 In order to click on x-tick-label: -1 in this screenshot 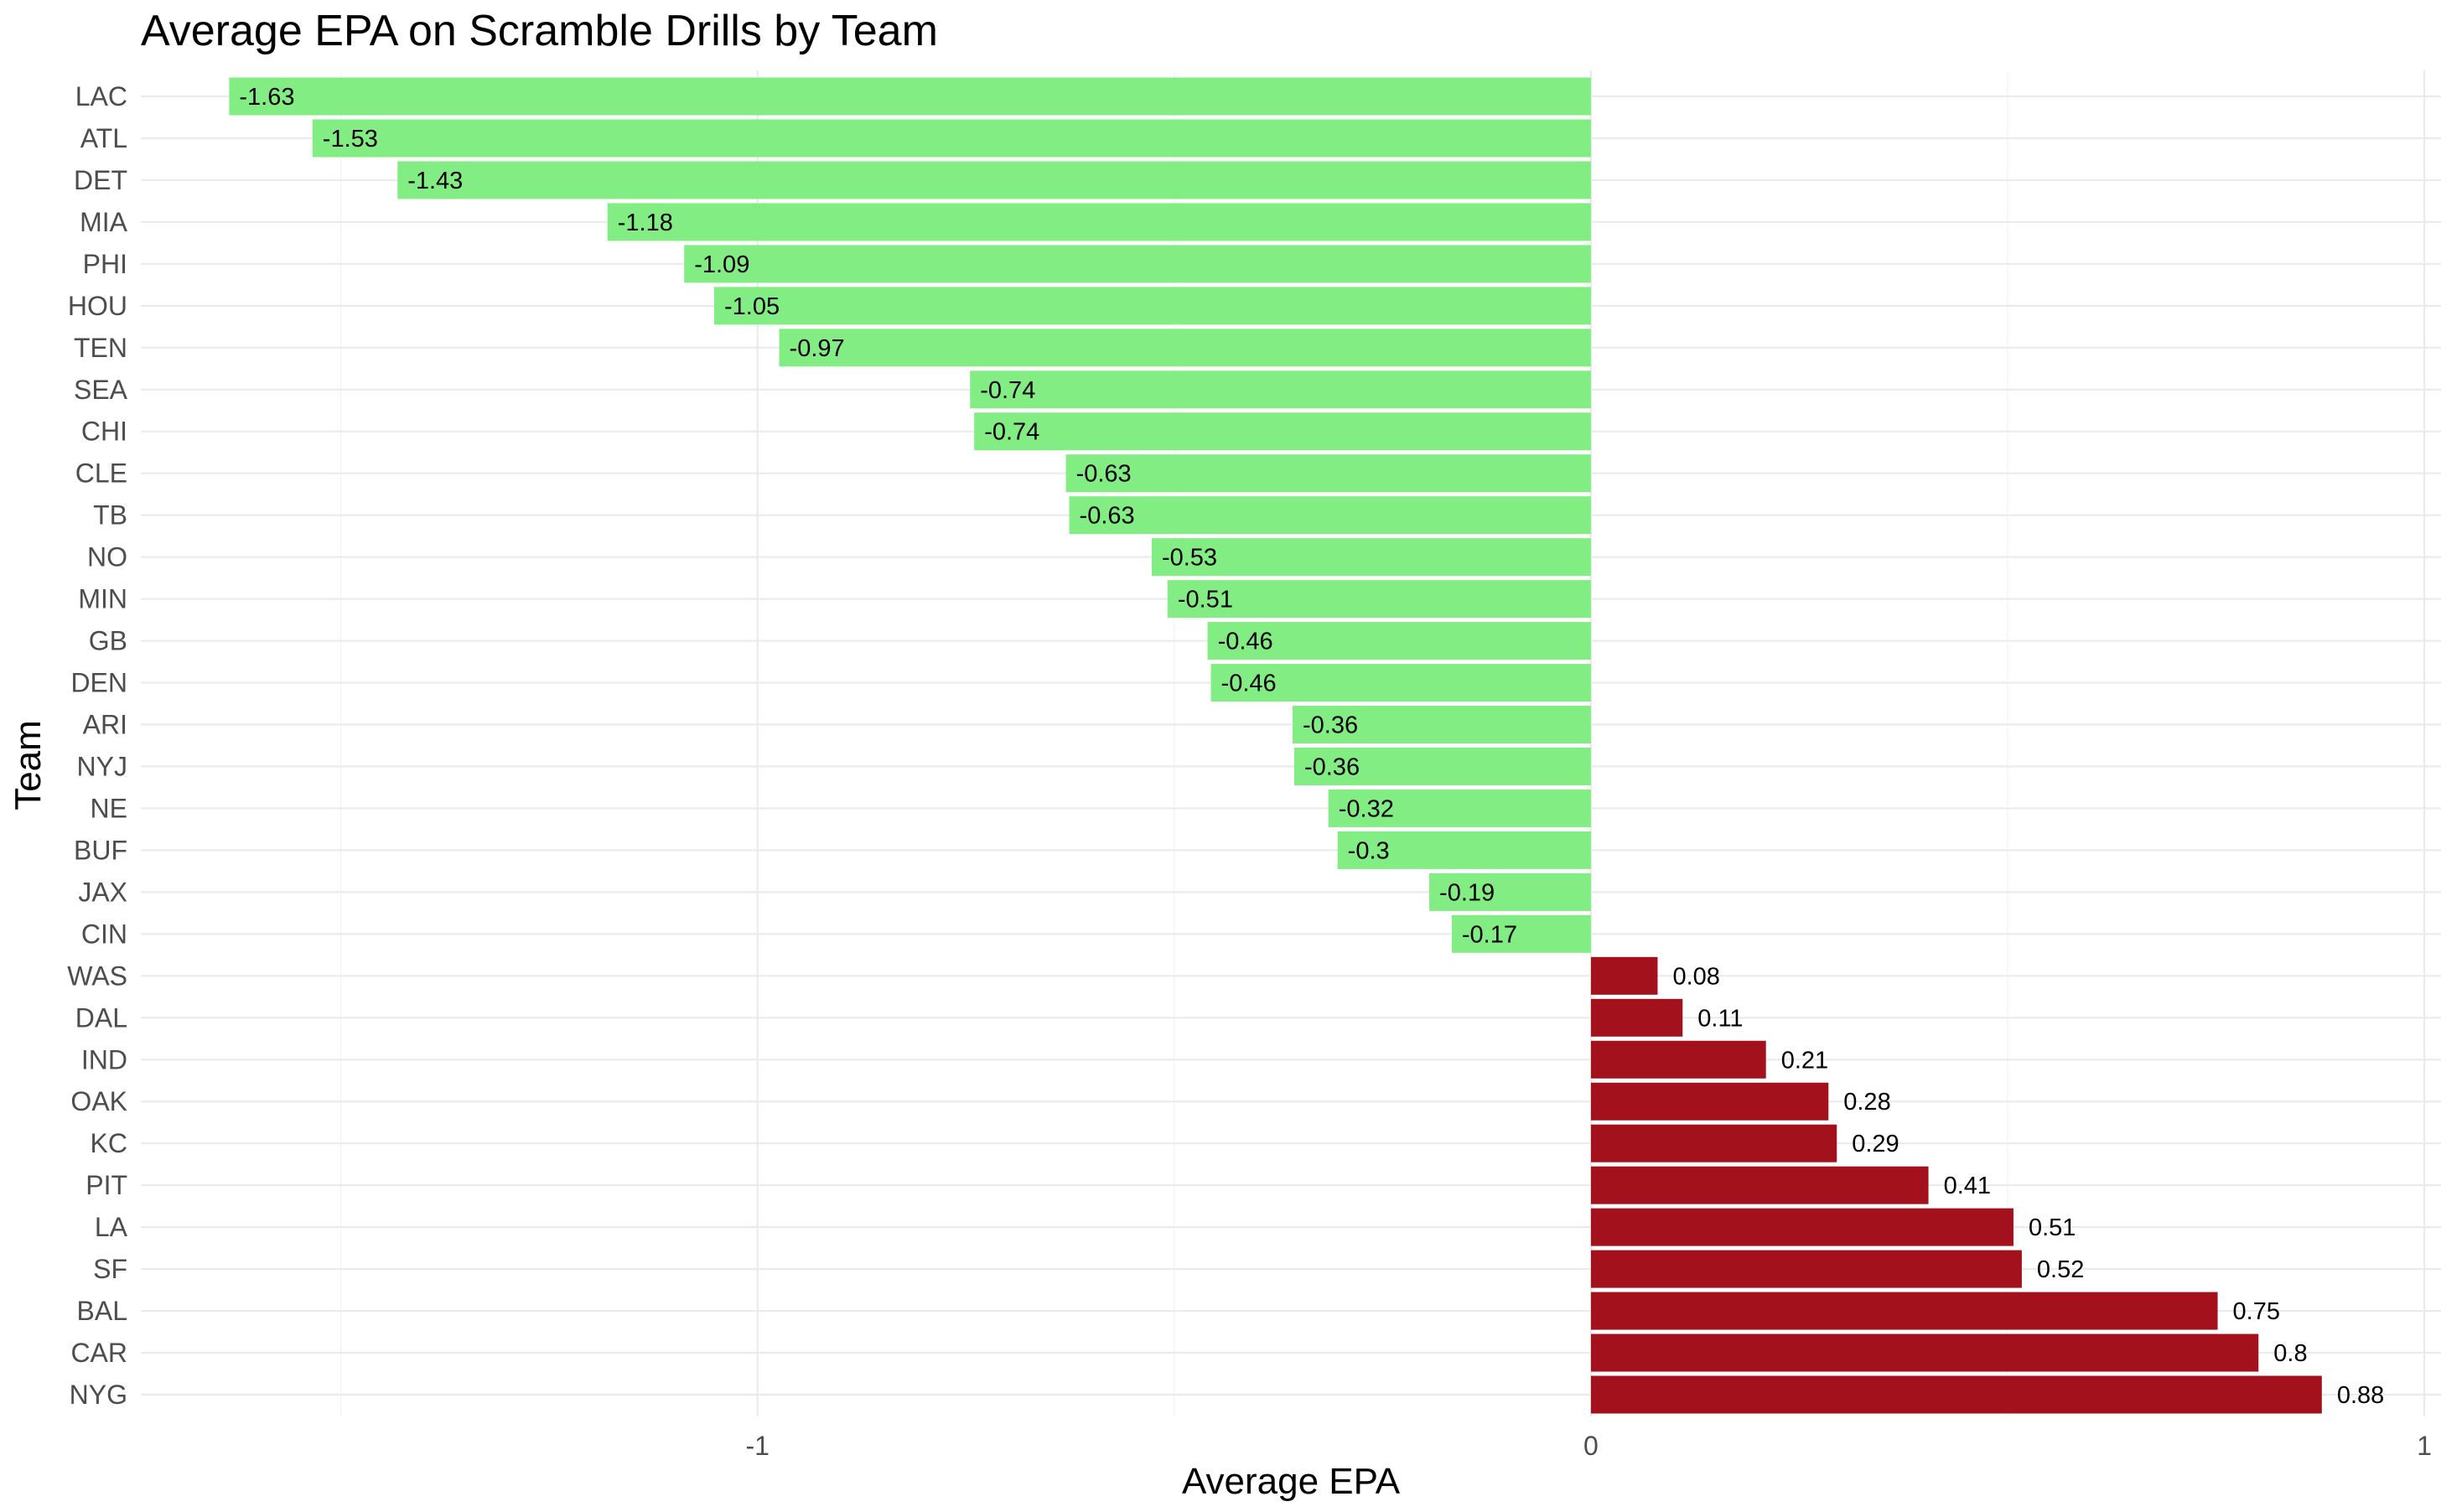, I will do `click(757, 1446)`.